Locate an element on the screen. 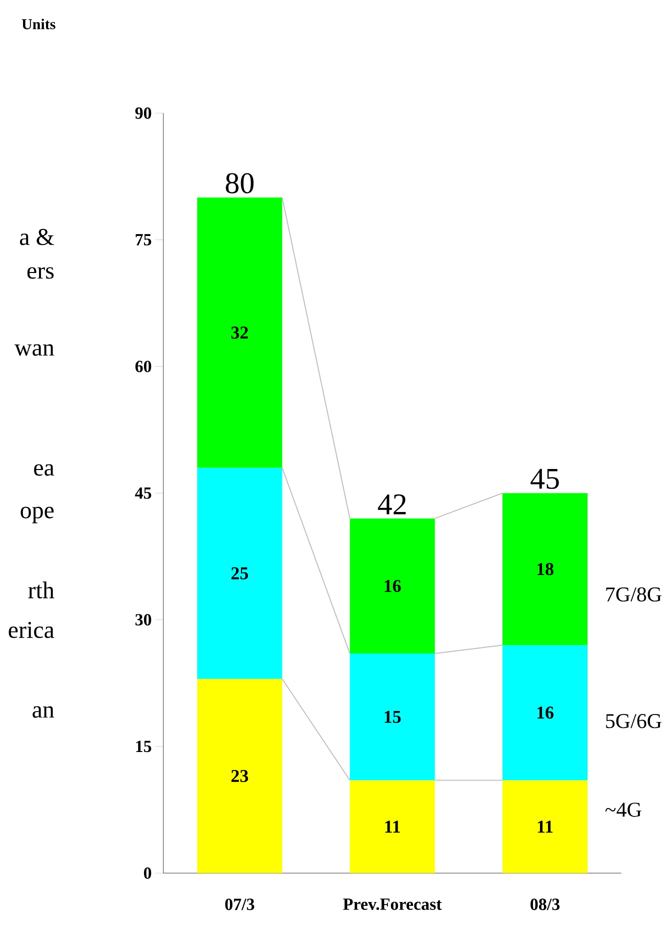 Image resolution: width=665 pixels, height=928 pixels. data-label: 18 is located at coordinates (545, 569).